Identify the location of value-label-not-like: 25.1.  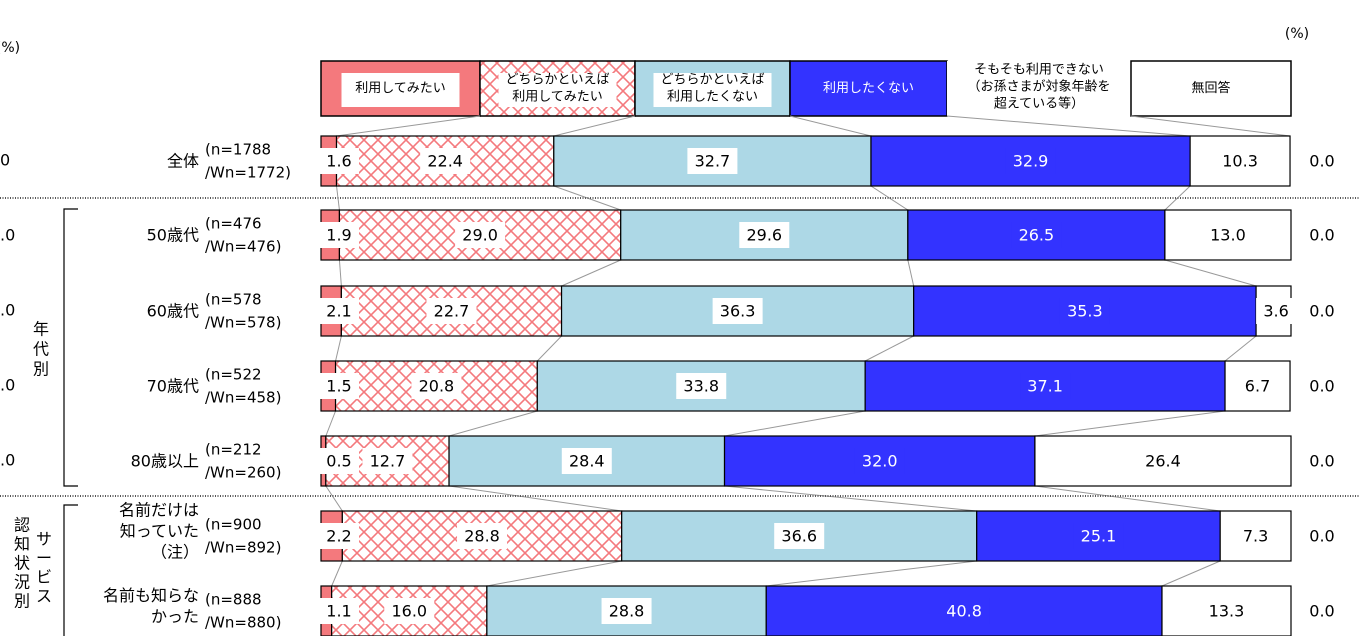
(1099, 536).